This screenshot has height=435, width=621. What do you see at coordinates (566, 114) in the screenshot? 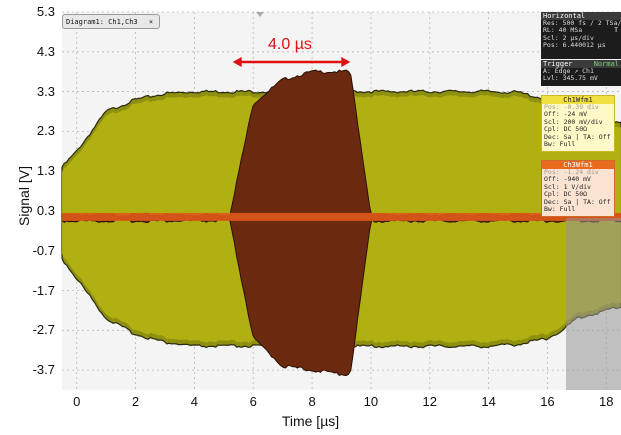
I see `ch1-offset: Off: -24 mV` at bounding box center [566, 114].